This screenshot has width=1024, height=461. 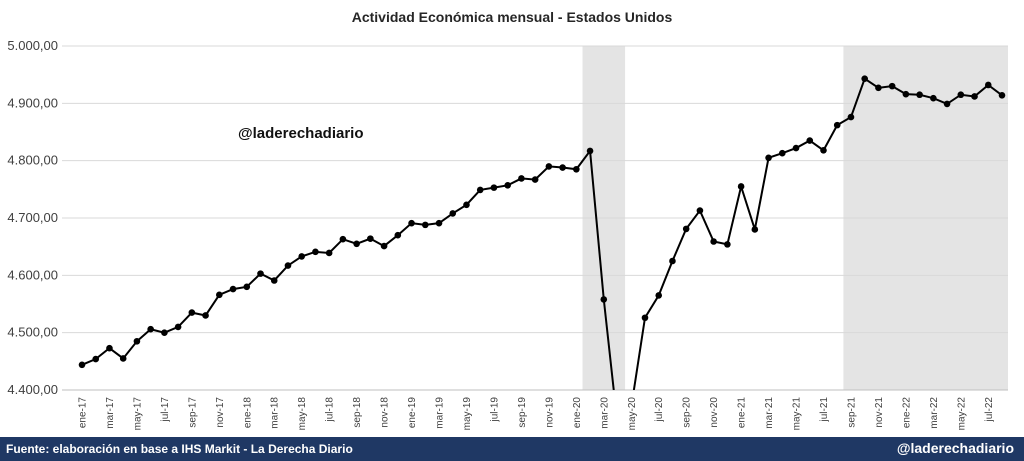 What do you see at coordinates (32, 45) in the screenshot?
I see `y-tick-label: 5.000,00` at bounding box center [32, 45].